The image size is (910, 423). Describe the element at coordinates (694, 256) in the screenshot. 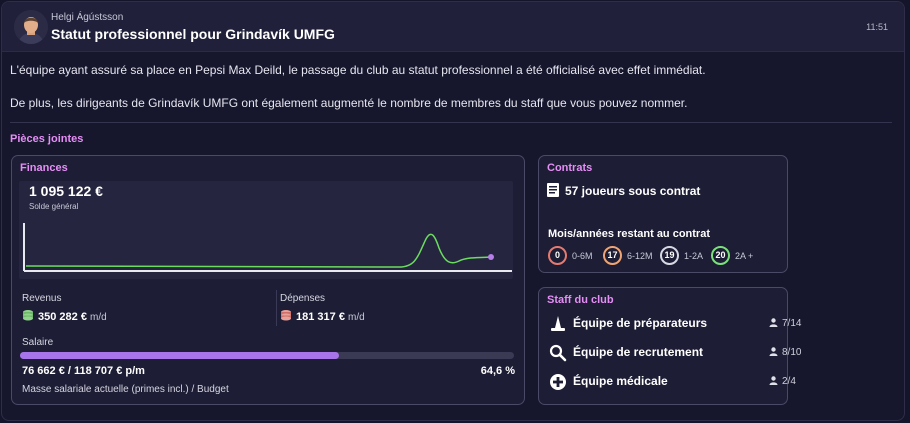

I see `bucket-1-2a-label: 1-2A` at that location.